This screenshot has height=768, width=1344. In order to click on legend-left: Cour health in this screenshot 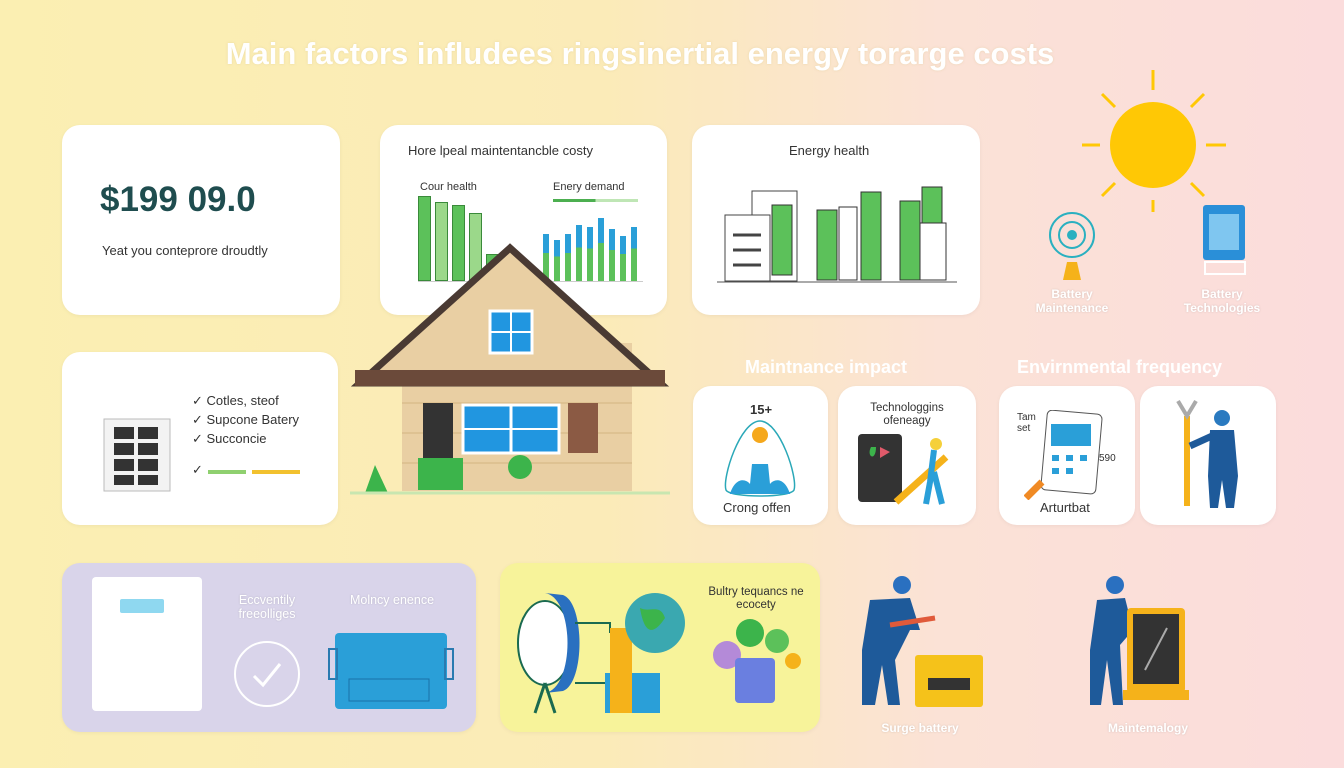, I will do `click(448, 187)`.